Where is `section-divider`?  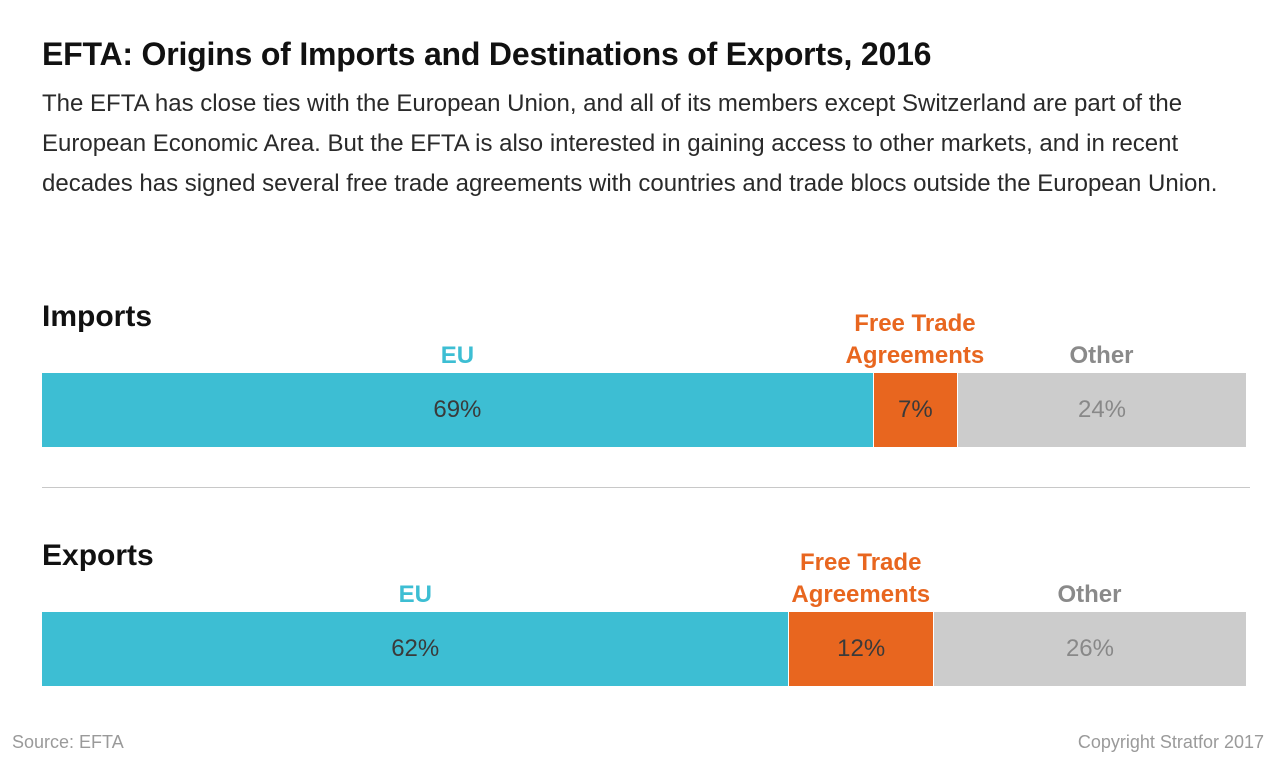
section-divider is located at coordinates (646, 487).